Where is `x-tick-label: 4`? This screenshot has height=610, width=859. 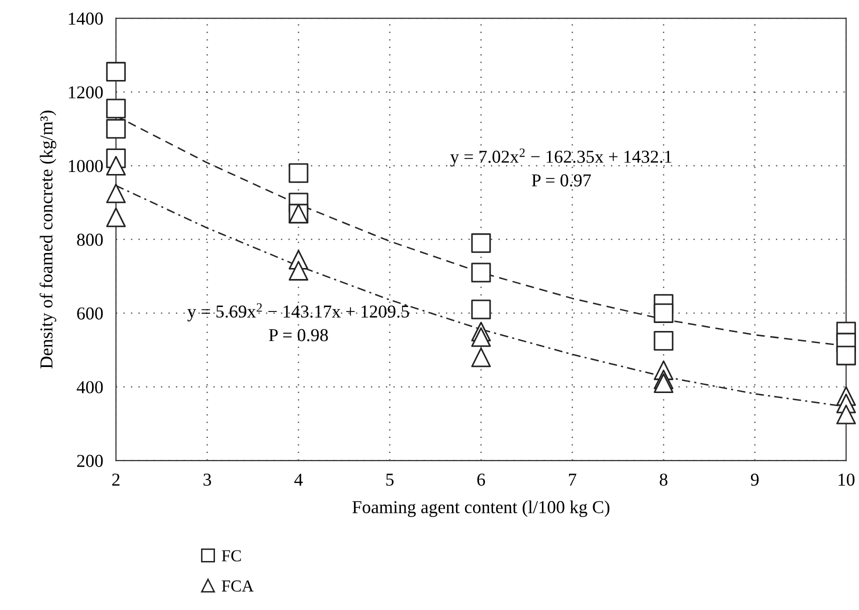
x-tick-label: 4 is located at coordinates (298, 480).